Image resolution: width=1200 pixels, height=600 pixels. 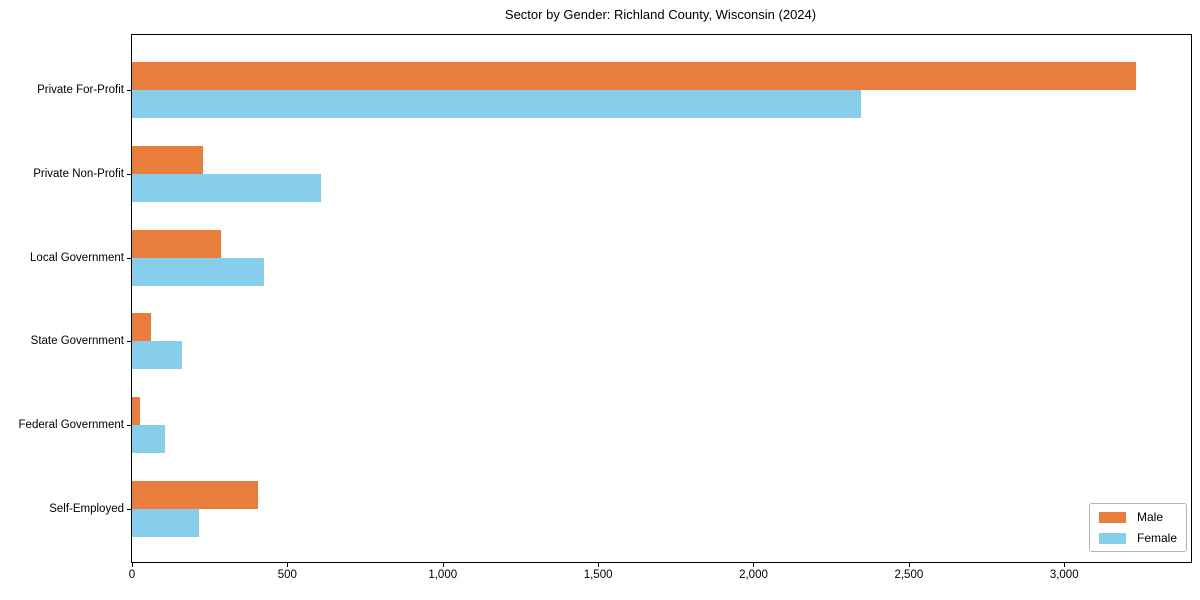 What do you see at coordinates (71, 425) in the screenshot?
I see `y-tick-label: Federal Government` at bounding box center [71, 425].